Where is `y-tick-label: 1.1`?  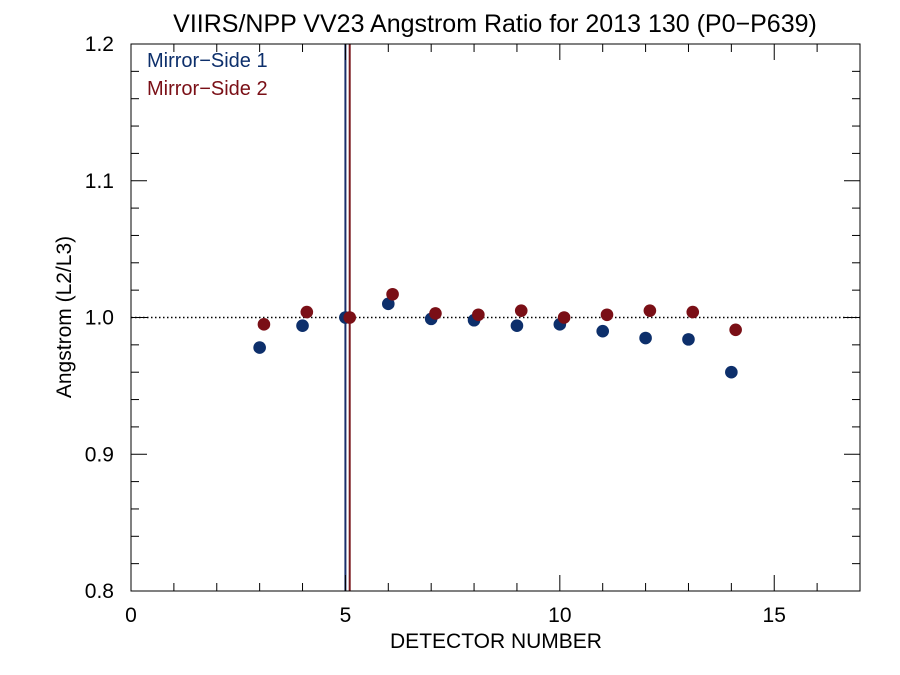
y-tick-label: 1.1 is located at coordinates (99, 181).